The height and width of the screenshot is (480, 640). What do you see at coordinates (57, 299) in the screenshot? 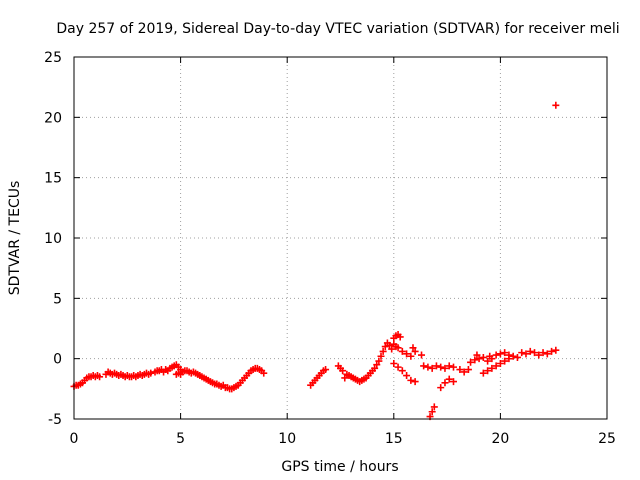
I see `y-tick-label: 5` at bounding box center [57, 299].